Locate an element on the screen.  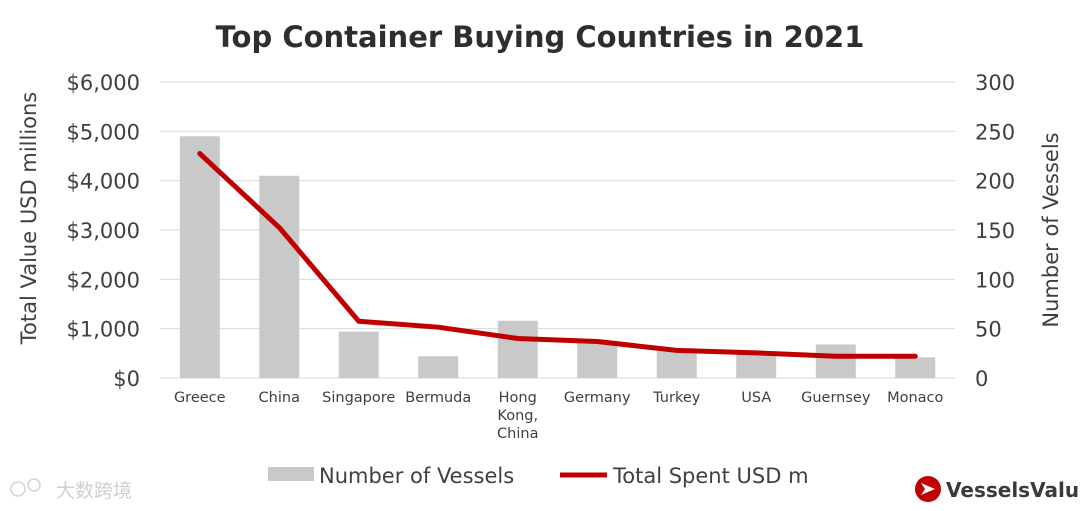
x-tick-label: Bermuda is located at coordinates (438, 398).